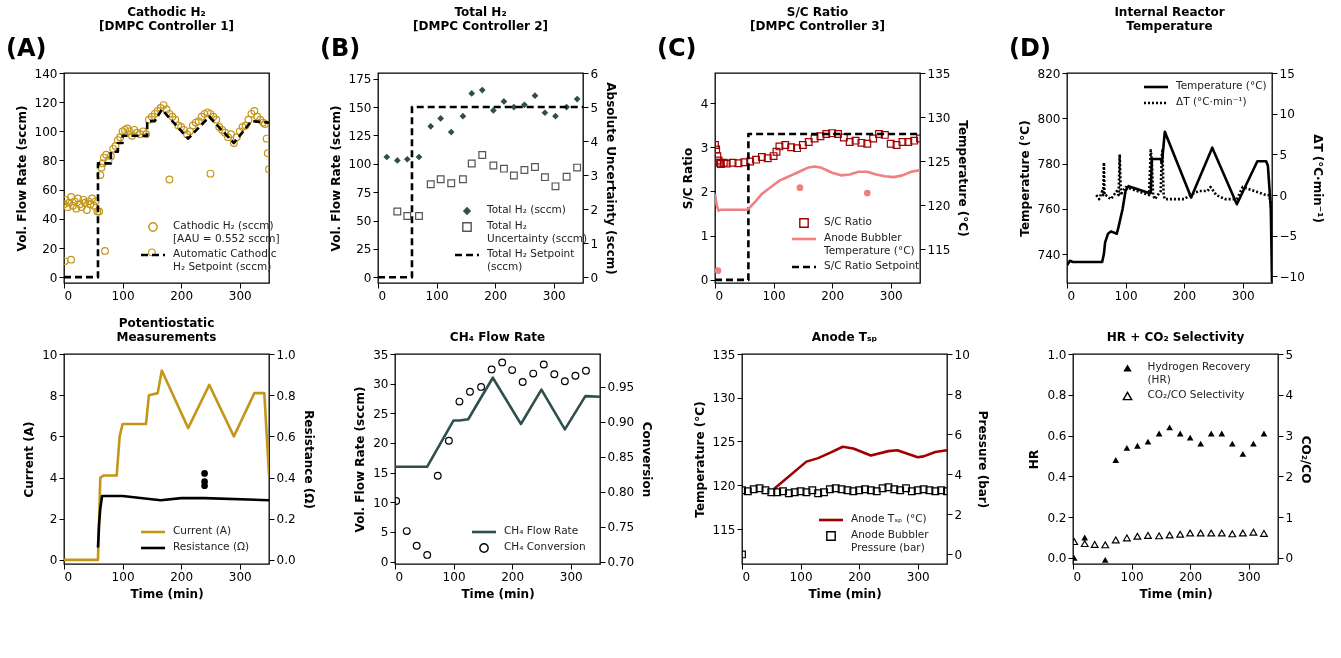  I want to click on legend-label: Anode Bubbler Pressure (bar), so click(890, 540).